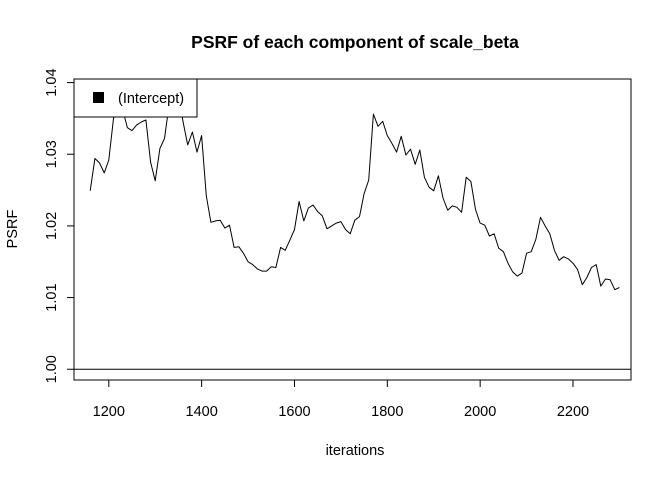 Image resolution: width=672 pixels, height=480 pixels. I want to click on x-tick-label-2200: 2200, so click(573, 412).